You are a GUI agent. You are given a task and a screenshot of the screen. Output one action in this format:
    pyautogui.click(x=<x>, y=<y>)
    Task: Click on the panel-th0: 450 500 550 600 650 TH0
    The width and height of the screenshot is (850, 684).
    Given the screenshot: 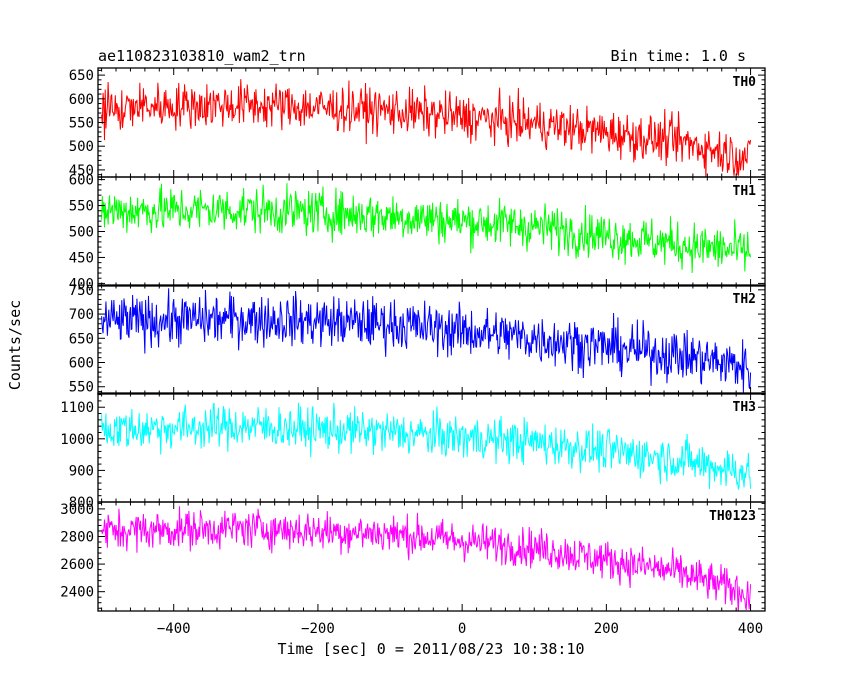 What is the action you would take?
    pyautogui.click(x=417, y=123)
    